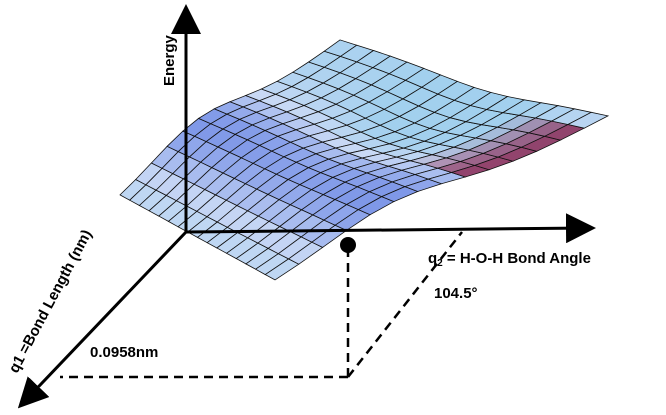 This screenshot has width=666, height=415. I want to click on projection-to-q2, so click(405, 304).